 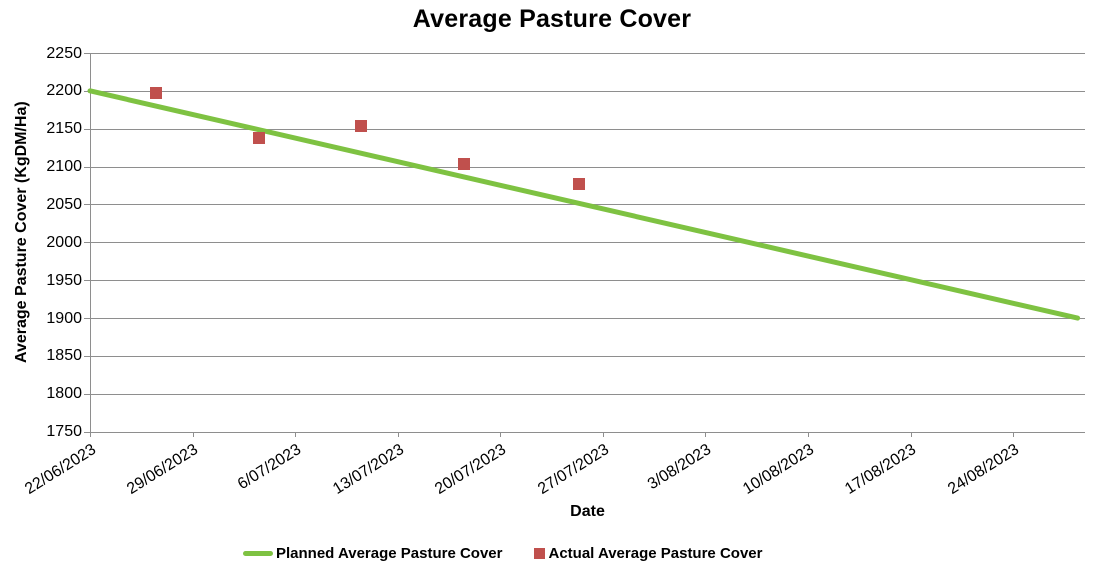 I want to click on actual-marker-swatch, so click(x=540, y=553).